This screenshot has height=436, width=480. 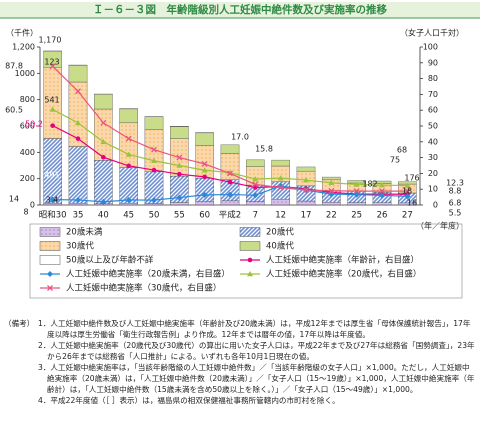 What do you see at coordinates (407, 191) in the screenshot?
I see `annotation: 18` at bounding box center [407, 191].